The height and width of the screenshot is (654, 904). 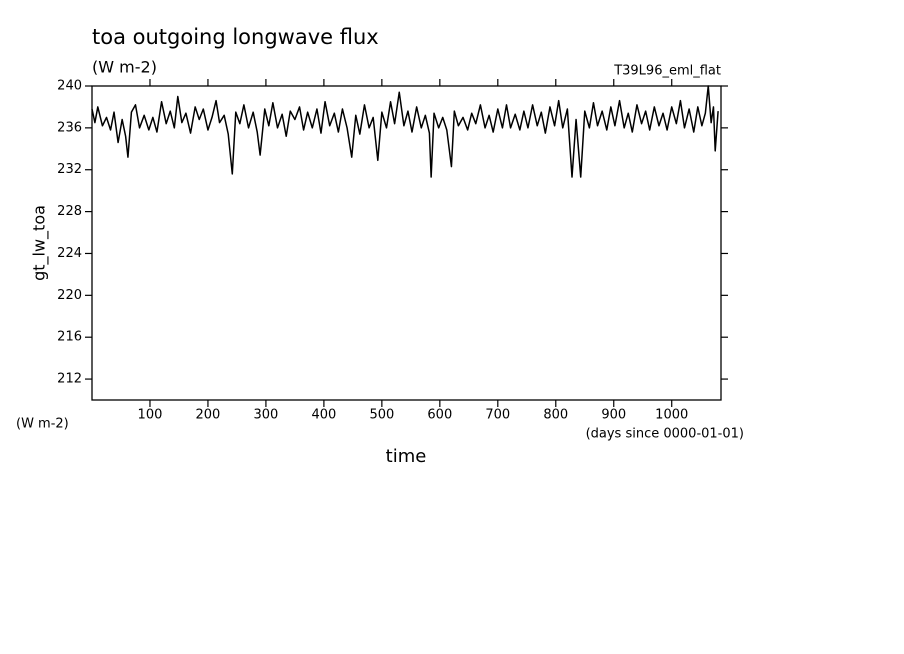 I want to click on x-tick-label: 1000, so click(x=671, y=415).